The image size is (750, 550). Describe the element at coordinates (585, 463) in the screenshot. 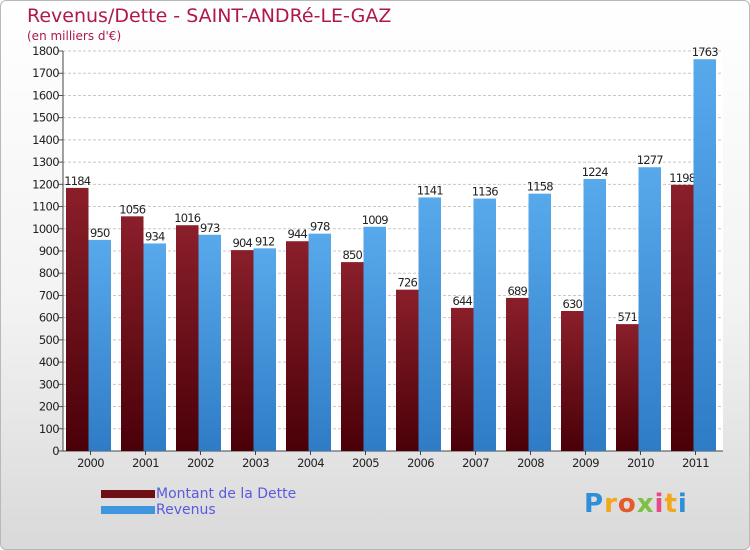

I see `x-tick-label: 2009` at that location.